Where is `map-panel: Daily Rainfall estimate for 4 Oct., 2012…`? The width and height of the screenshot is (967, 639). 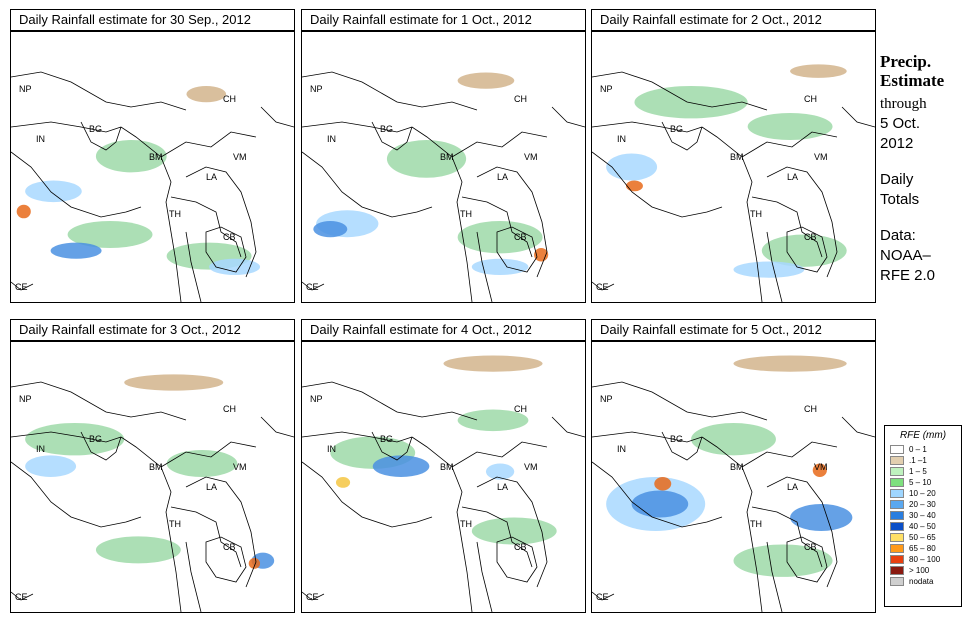 map-panel: Daily Rainfall estimate for 4 Oct., 2012… is located at coordinates (444, 466).